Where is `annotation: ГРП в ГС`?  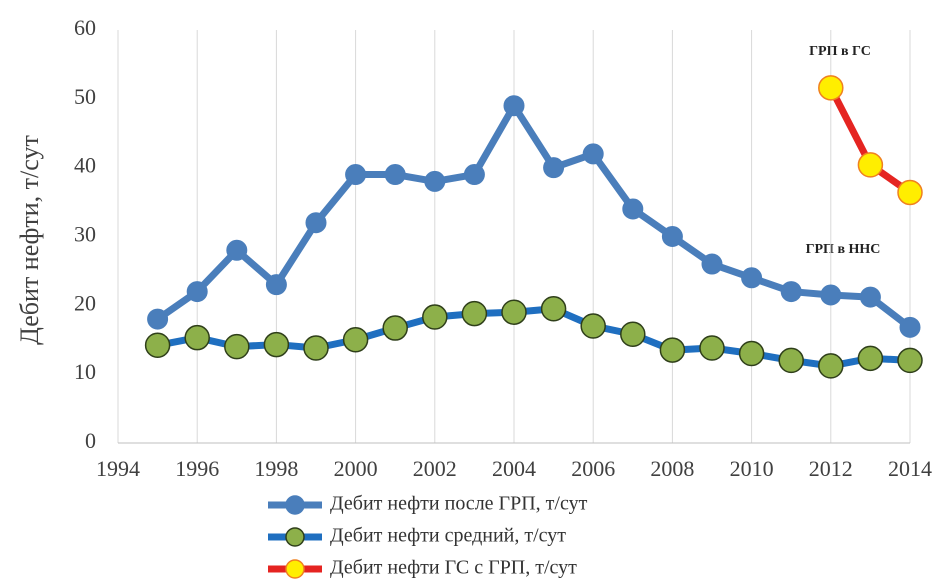
annotation: ГРП в ГС is located at coordinates (840, 51).